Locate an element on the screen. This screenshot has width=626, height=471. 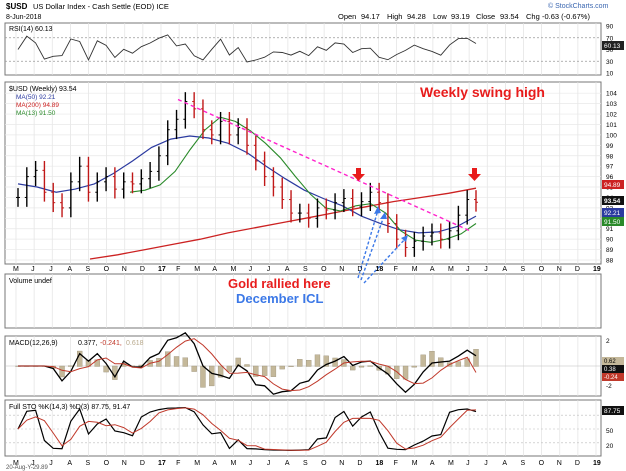
symbol: $USD is located at coordinates (17, 6).